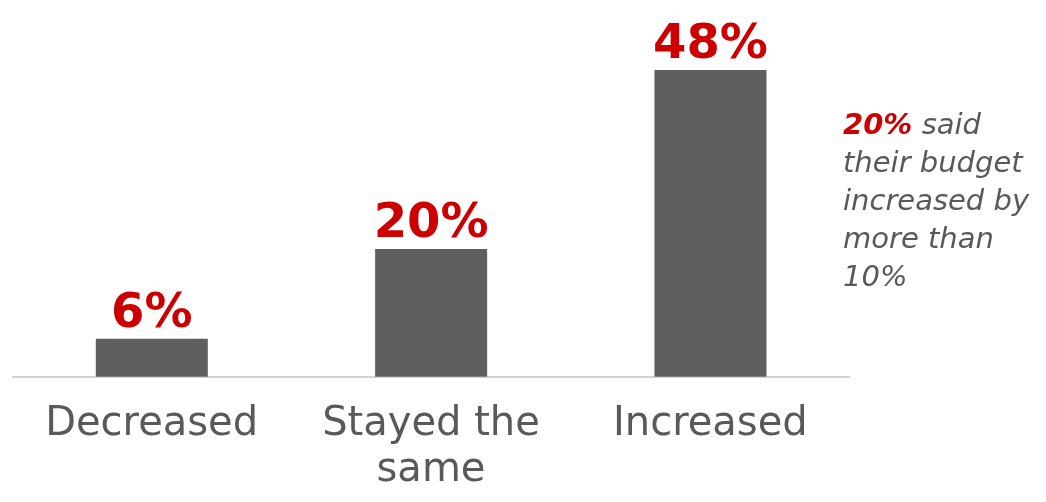 The width and height of the screenshot is (1046, 502). Describe the element at coordinates (152, 309) in the screenshot. I see `data-label: 6%` at that location.